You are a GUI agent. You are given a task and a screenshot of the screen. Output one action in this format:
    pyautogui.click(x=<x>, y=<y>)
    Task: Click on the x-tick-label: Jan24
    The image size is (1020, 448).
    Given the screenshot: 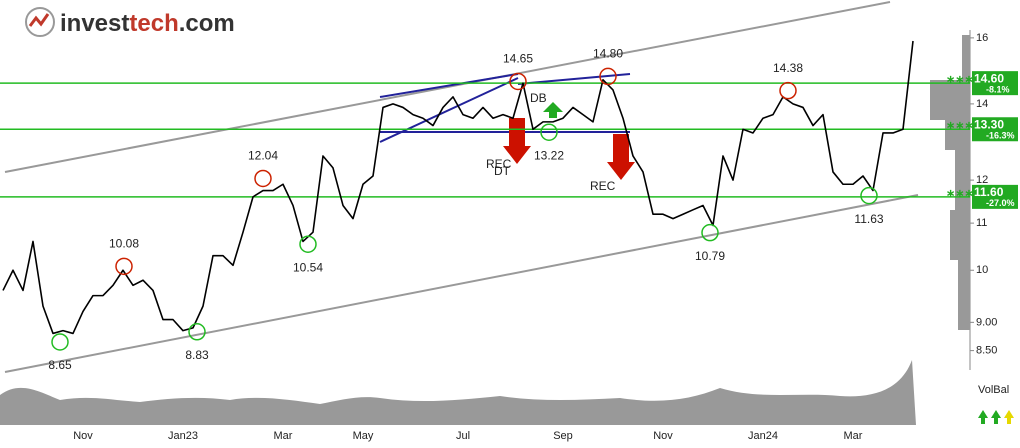 What is the action you would take?
    pyautogui.click(x=763, y=436)
    